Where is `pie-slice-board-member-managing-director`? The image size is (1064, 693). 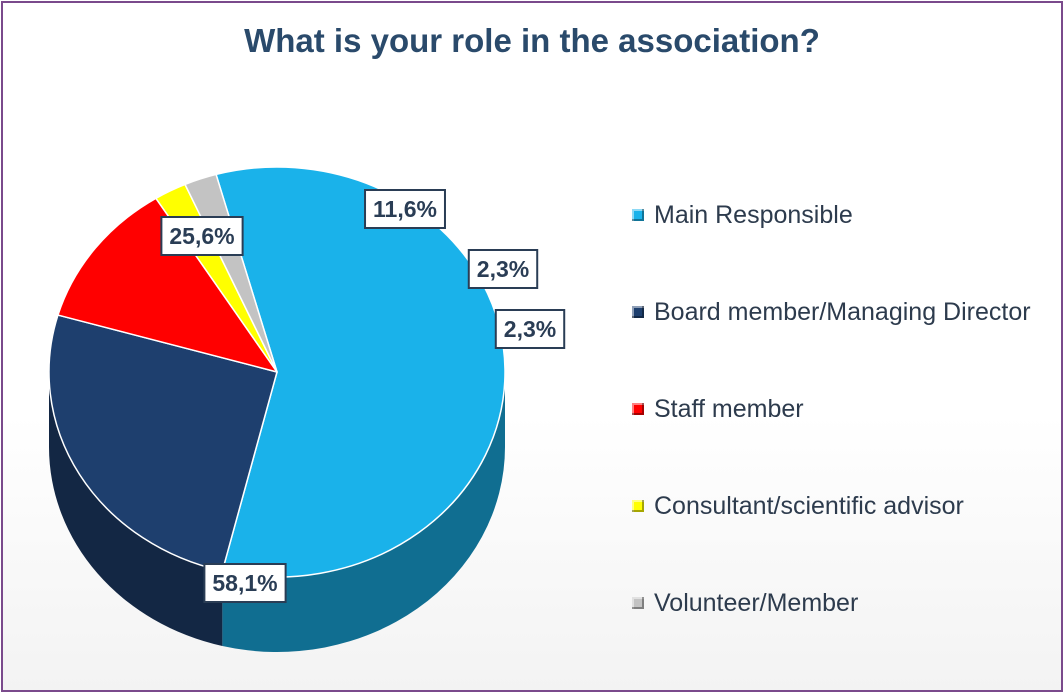
pie-slice-board-member-managing-director is located at coordinates (163, 443).